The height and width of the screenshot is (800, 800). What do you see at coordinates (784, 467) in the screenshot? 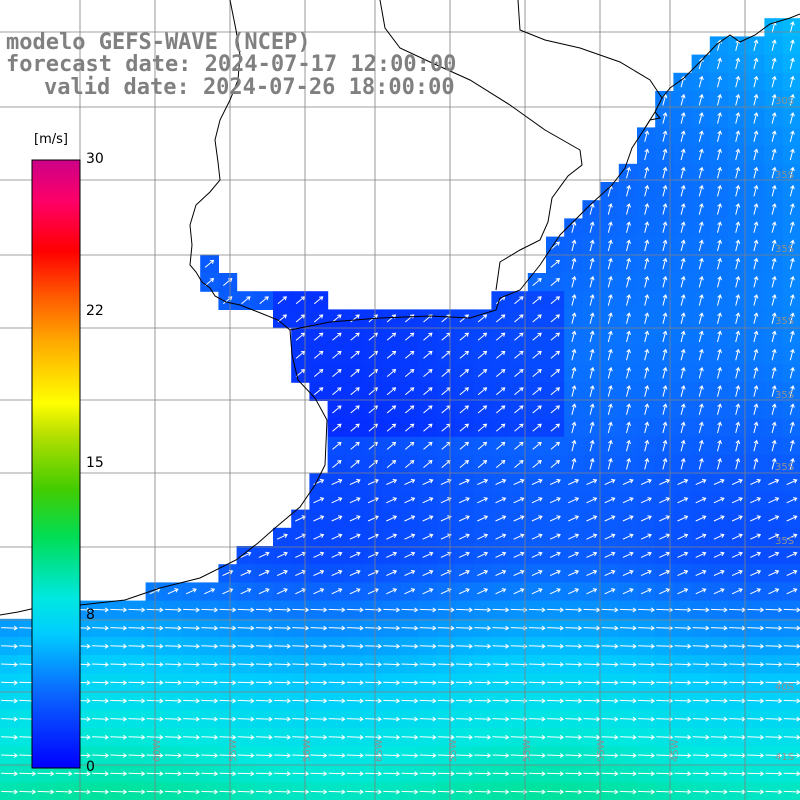
I see `lat-label: 35S` at bounding box center [784, 467].